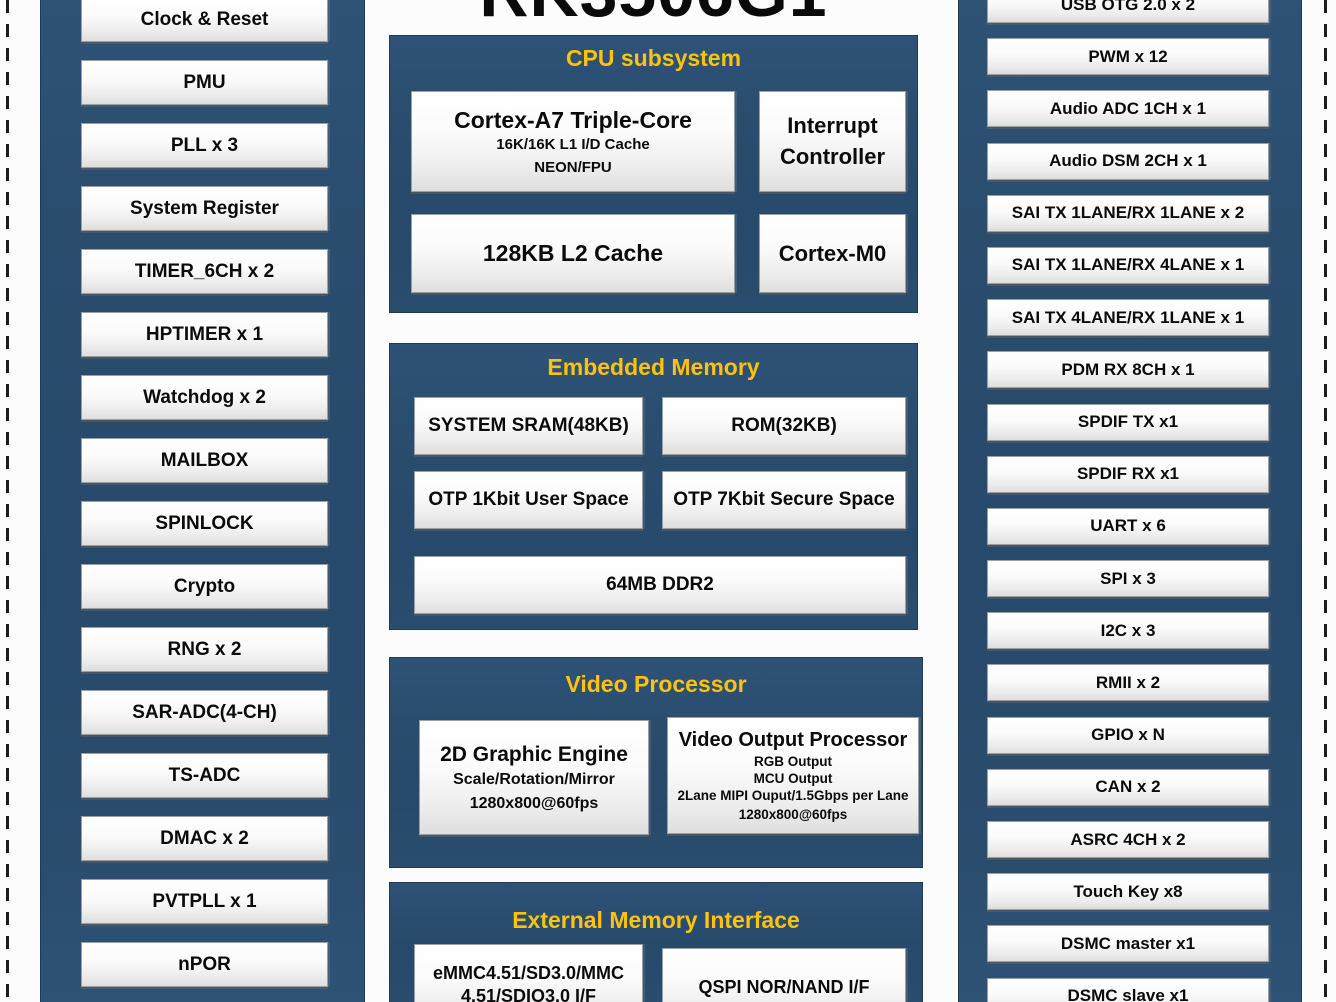 This screenshot has height=1002, width=1336. Describe the element at coordinates (204, 523) in the screenshot. I see `ip-block: SPINLOCK` at that location.